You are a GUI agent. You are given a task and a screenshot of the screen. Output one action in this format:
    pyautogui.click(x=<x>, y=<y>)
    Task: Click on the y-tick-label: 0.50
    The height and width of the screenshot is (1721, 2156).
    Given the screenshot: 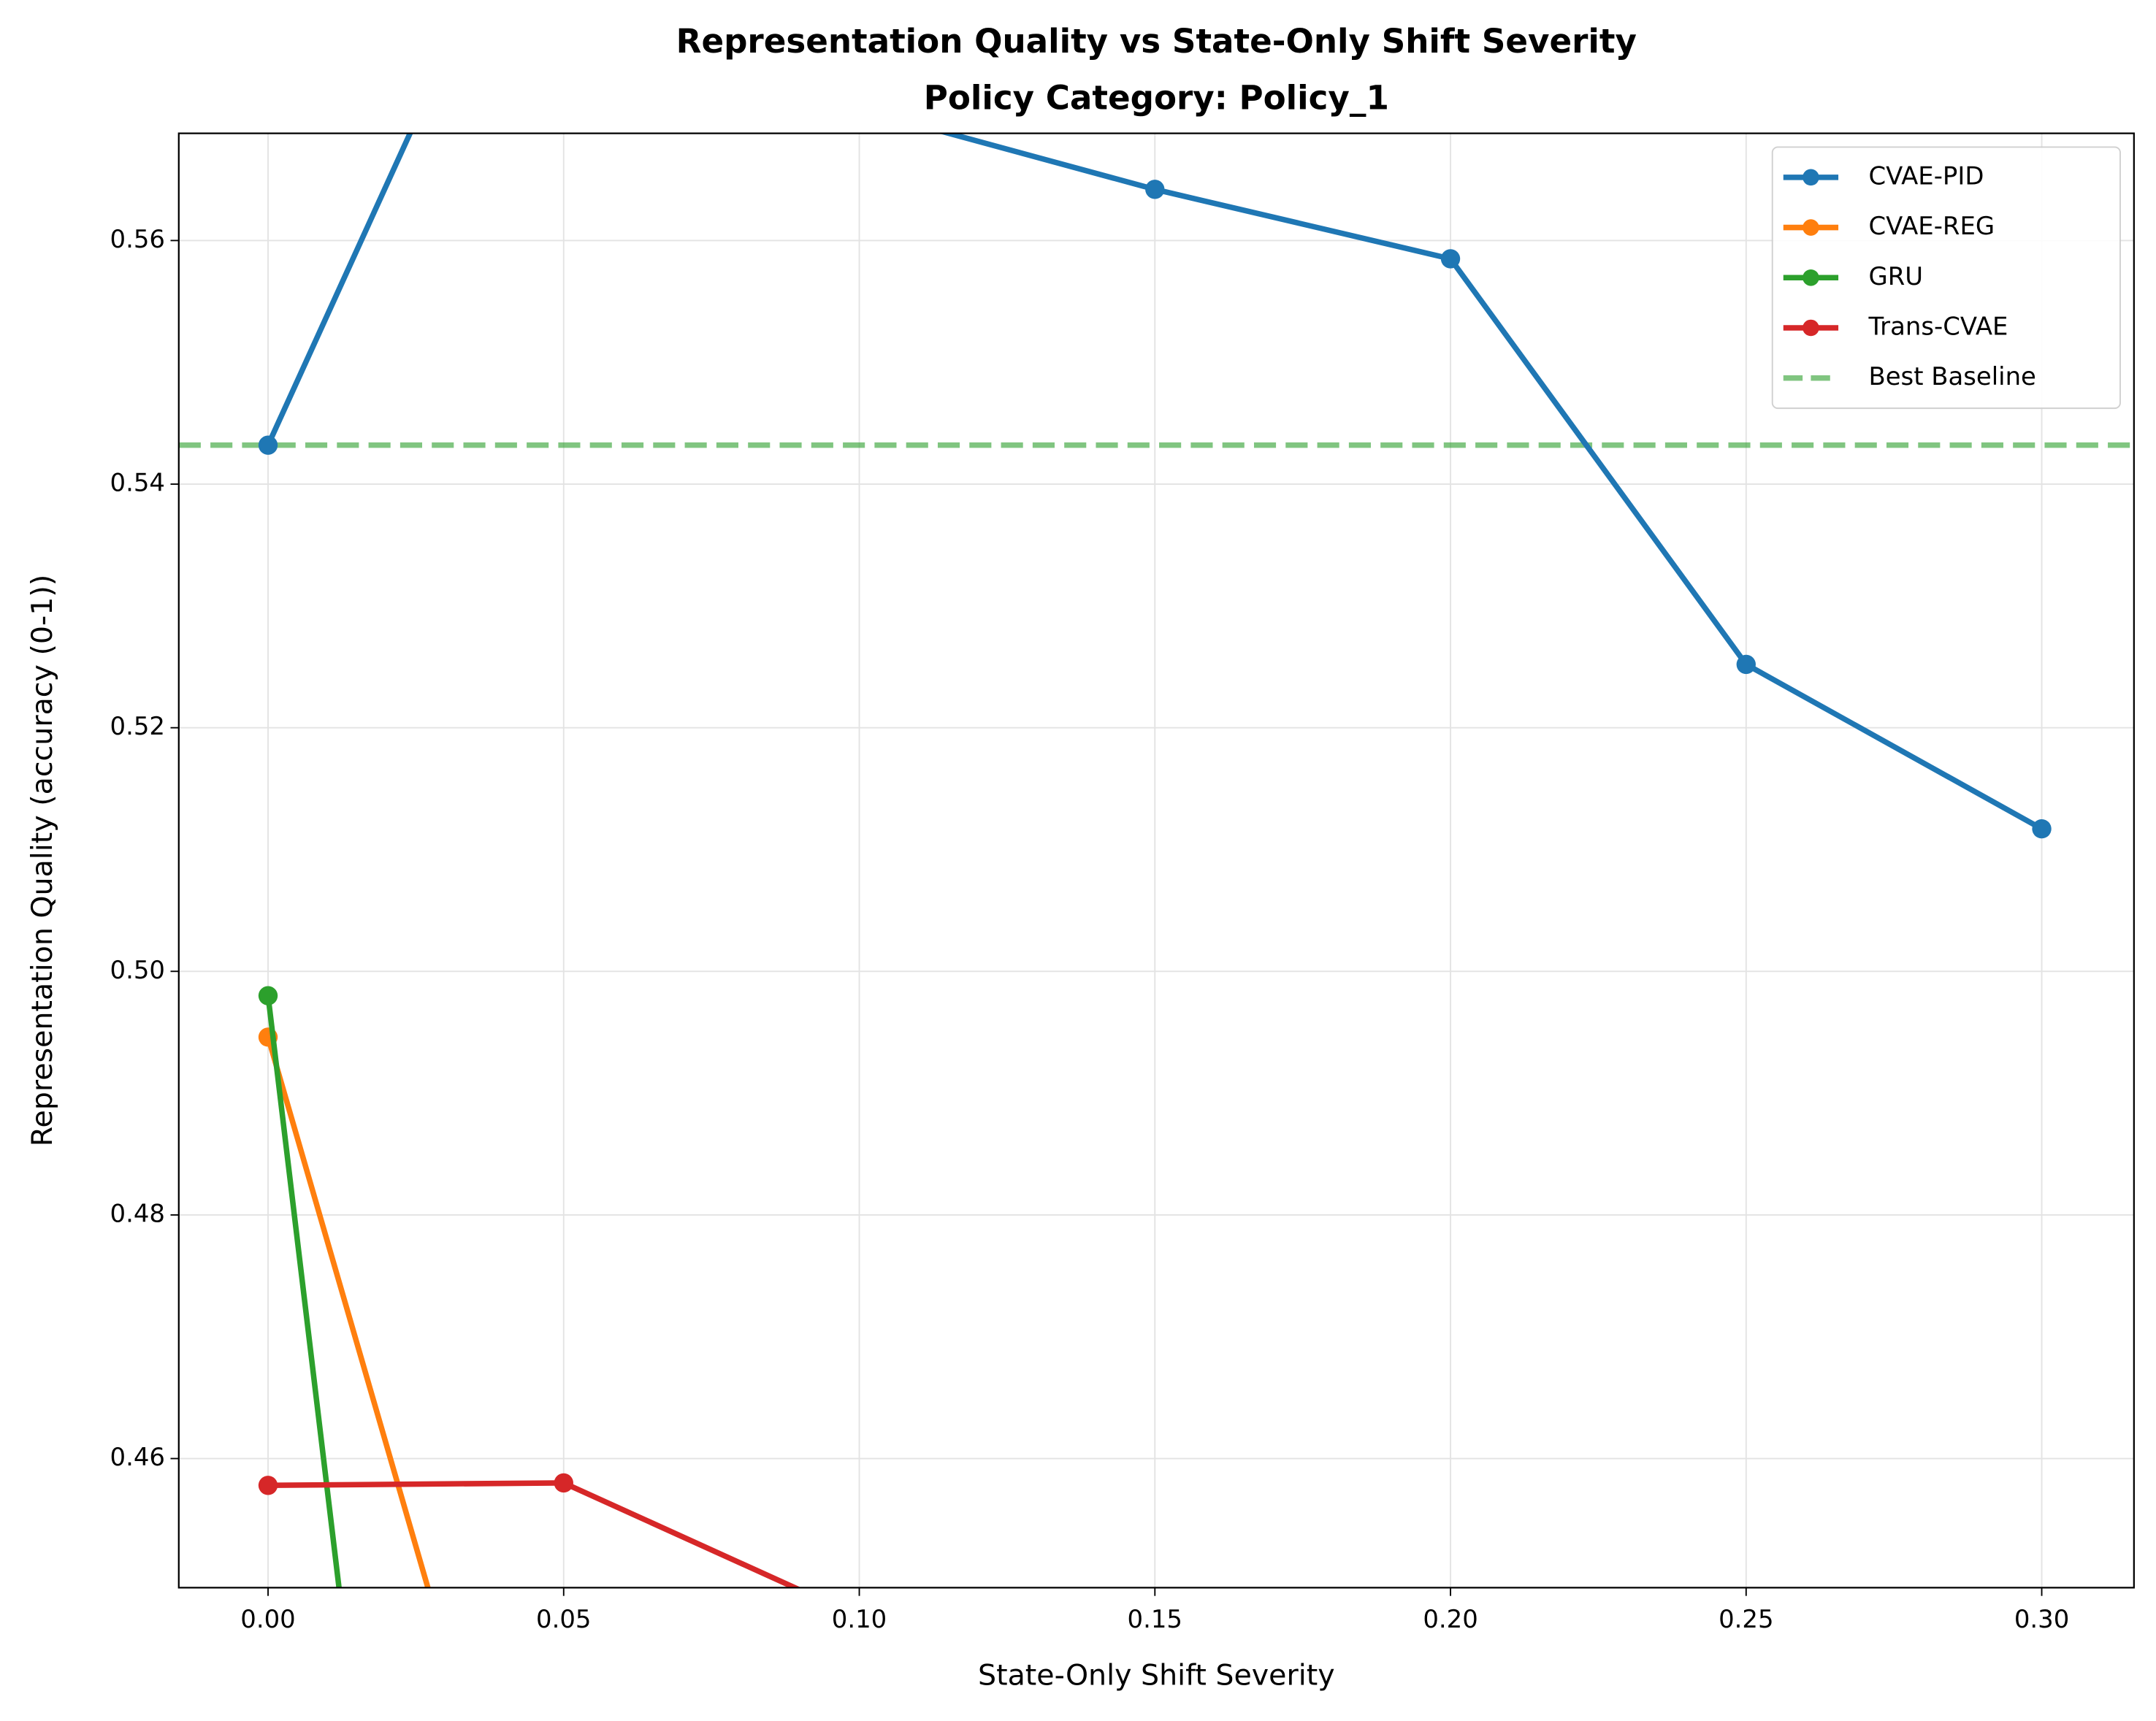 What is the action you would take?
    pyautogui.click(x=138, y=970)
    